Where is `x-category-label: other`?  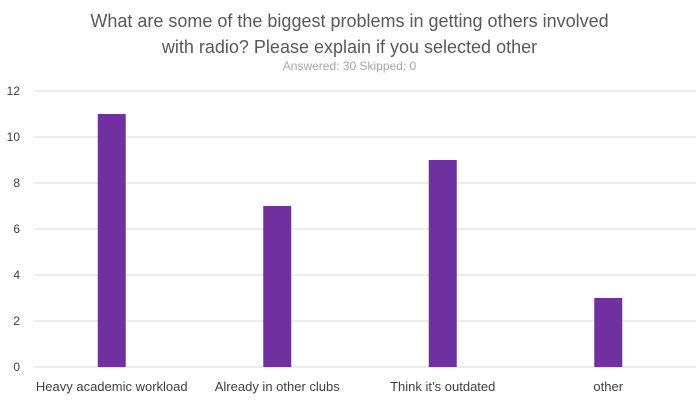 x-category-label: other is located at coordinates (608, 386).